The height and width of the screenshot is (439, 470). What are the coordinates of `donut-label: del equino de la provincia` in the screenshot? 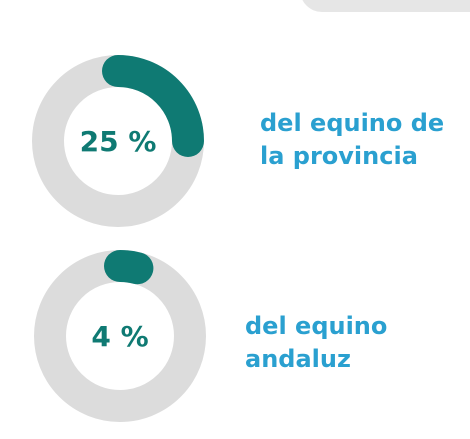 It's located at (352, 139).